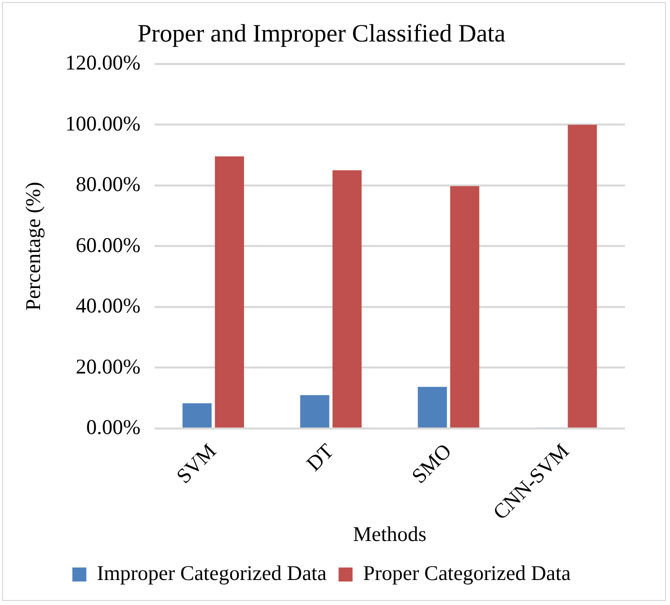  I want to click on x-axis-title: Methods, so click(389, 534).